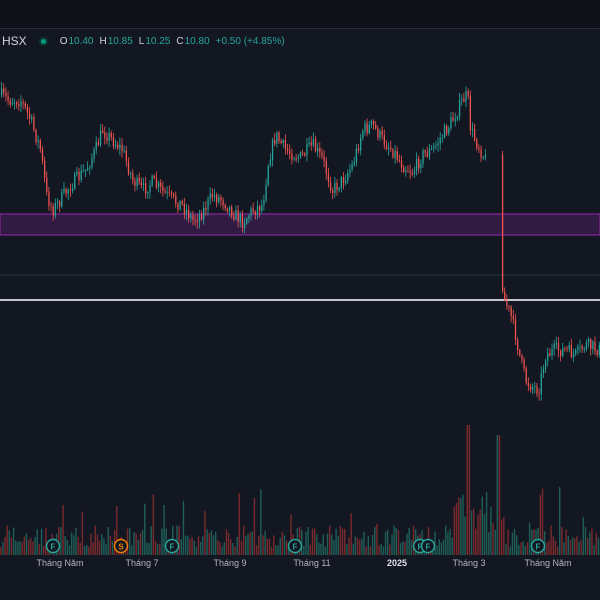 The height and width of the screenshot is (600, 600). What do you see at coordinates (172, 546) in the screenshot?
I see `event-marker-icon` at bounding box center [172, 546].